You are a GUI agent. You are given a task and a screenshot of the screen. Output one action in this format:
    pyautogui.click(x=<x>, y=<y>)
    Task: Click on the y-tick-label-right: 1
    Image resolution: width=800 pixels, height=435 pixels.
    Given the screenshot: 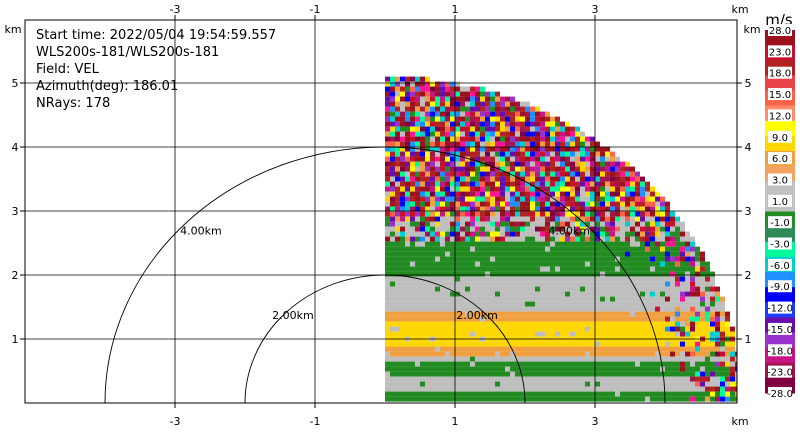 What is the action you would take?
    pyautogui.click(x=748, y=339)
    